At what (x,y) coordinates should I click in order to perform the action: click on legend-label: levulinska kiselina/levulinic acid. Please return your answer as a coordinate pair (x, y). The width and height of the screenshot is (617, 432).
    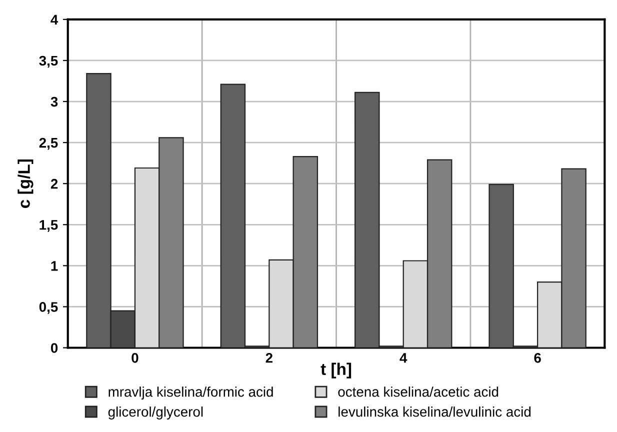
    Looking at the image, I should click on (434, 411).